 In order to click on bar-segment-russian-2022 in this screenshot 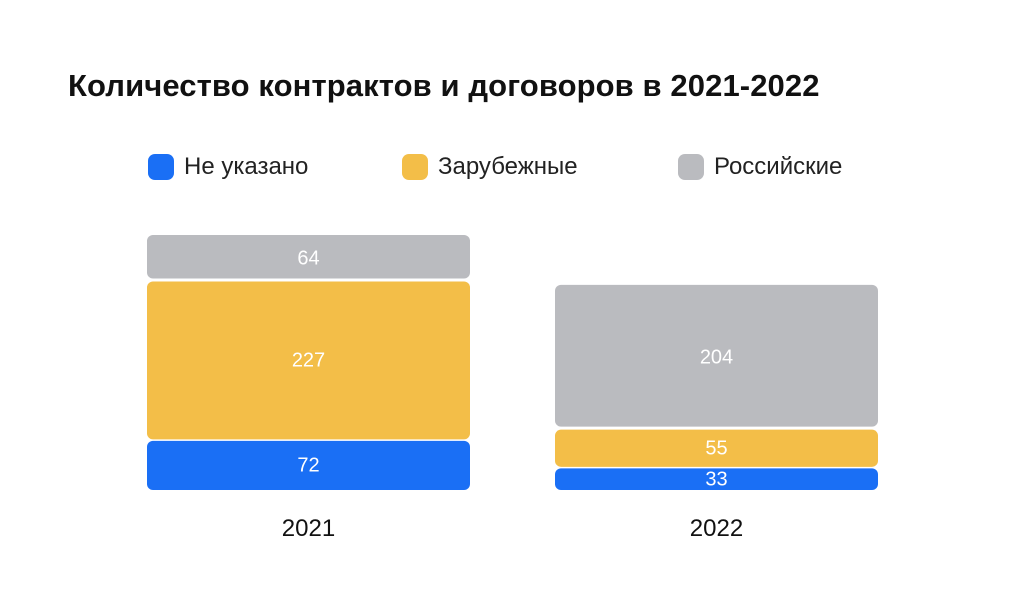, I will do `click(716, 355)`.